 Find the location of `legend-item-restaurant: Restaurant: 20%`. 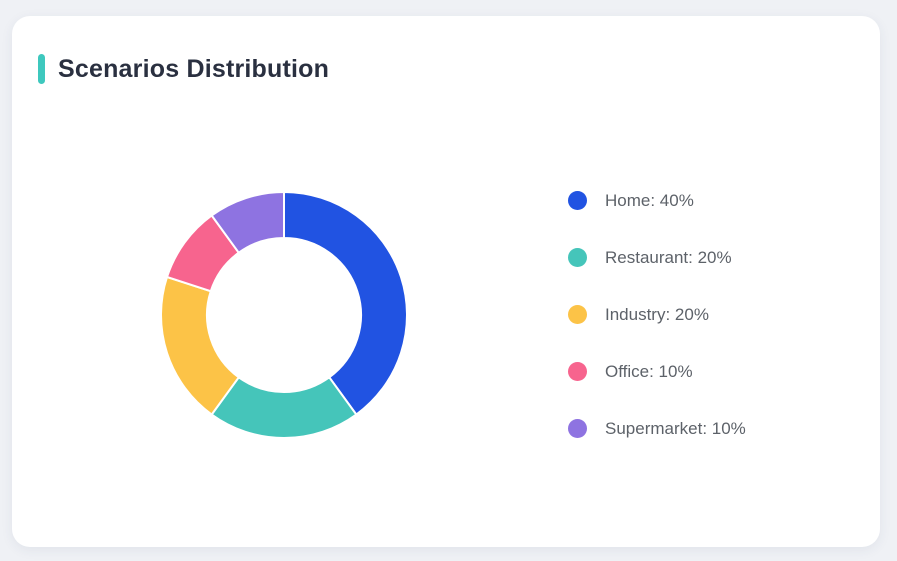

legend-item-restaurant: Restaurant: 20% is located at coordinates (657, 257).